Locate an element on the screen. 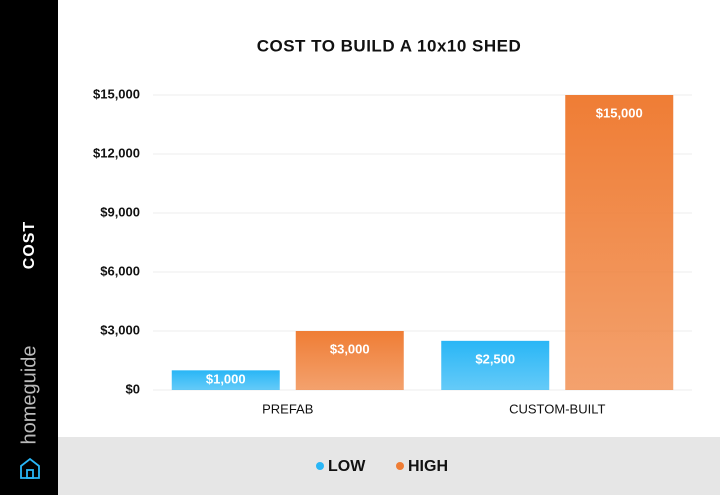 This screenshot has width=720, height=495. value-label: $3,000 is located at coordinates (350, 348).